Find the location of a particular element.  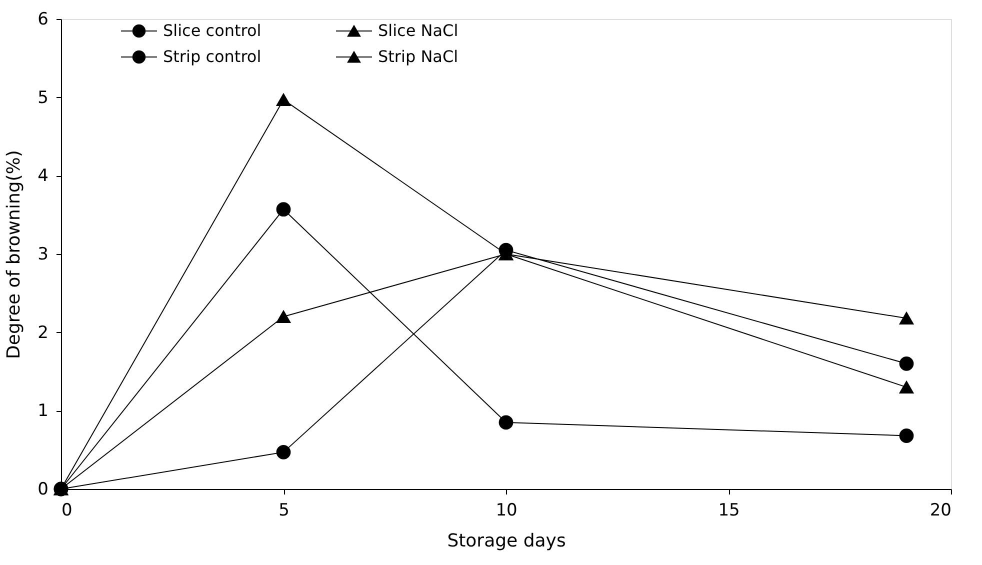

y-tick-label: 4 is located at coordinates (43, 176).